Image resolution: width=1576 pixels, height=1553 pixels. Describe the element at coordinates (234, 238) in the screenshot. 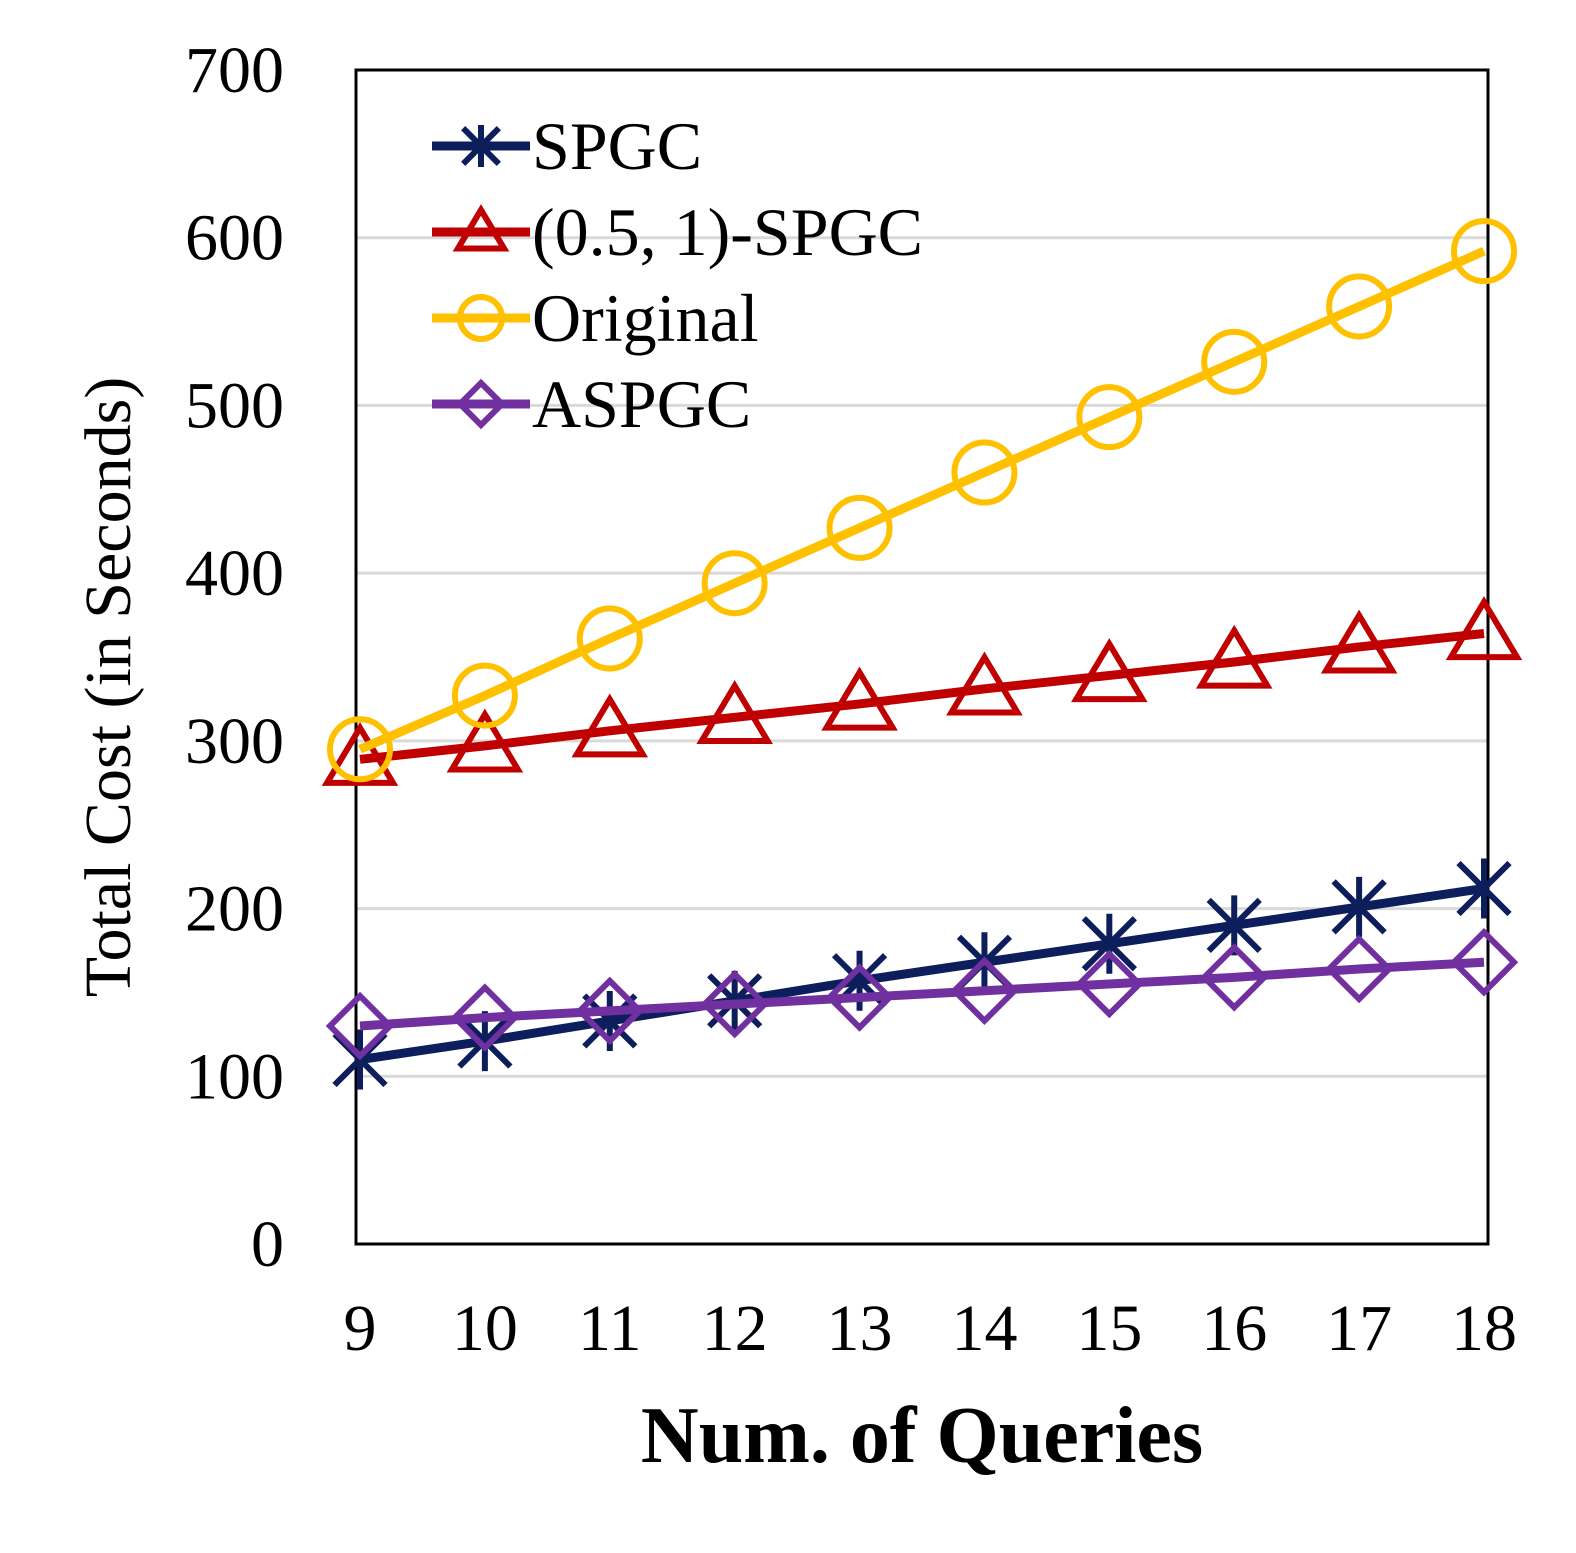

I see `y-tick-label: 600` at that location.